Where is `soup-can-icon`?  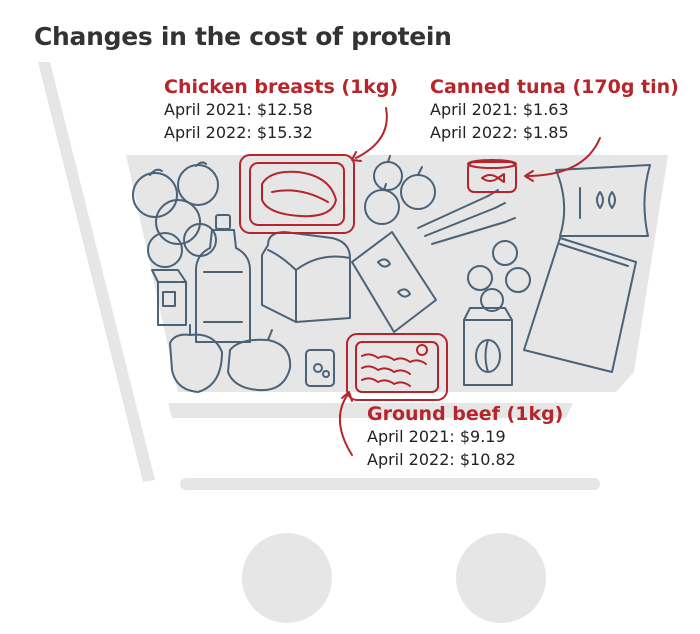 soup-can-icon is located at coordinates (320, 368).